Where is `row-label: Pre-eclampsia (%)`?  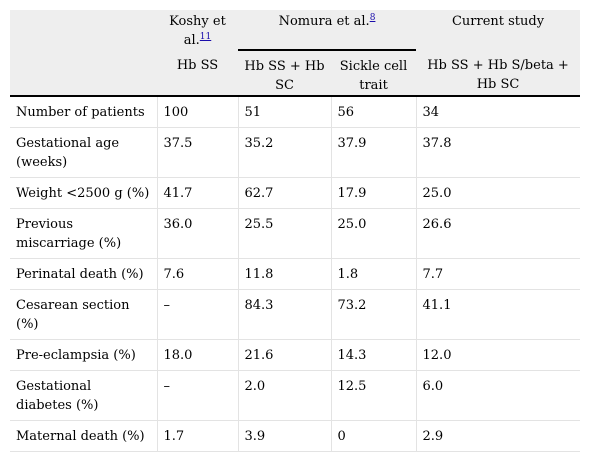 row-label: Pre-eclampsia (%) is located at coordinates (84, 355).